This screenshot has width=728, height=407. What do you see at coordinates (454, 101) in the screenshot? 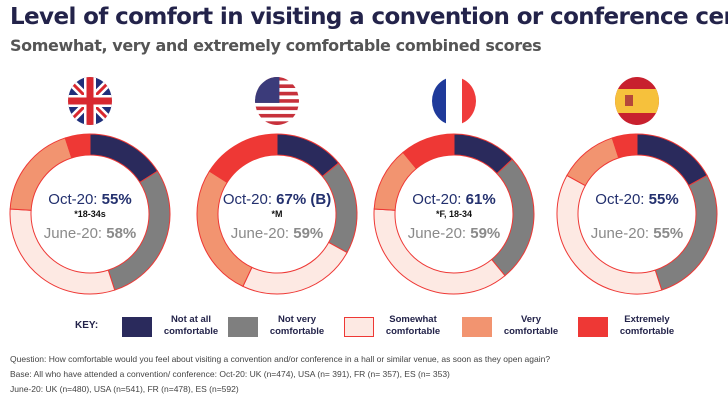
I see `france-flag-icon` at bounding box center [454, 101].